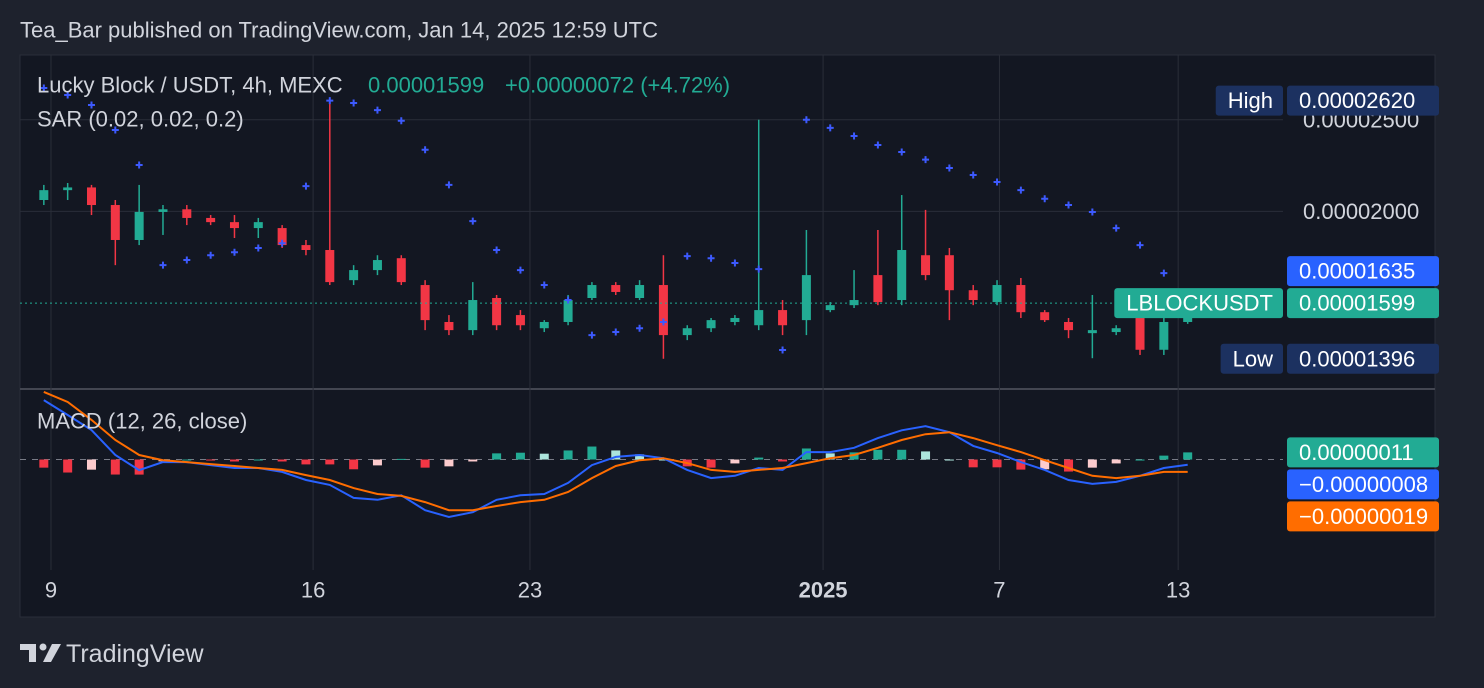  I want to click on legend-change: +0.00000072 (+4.72%), so click(617, 85).